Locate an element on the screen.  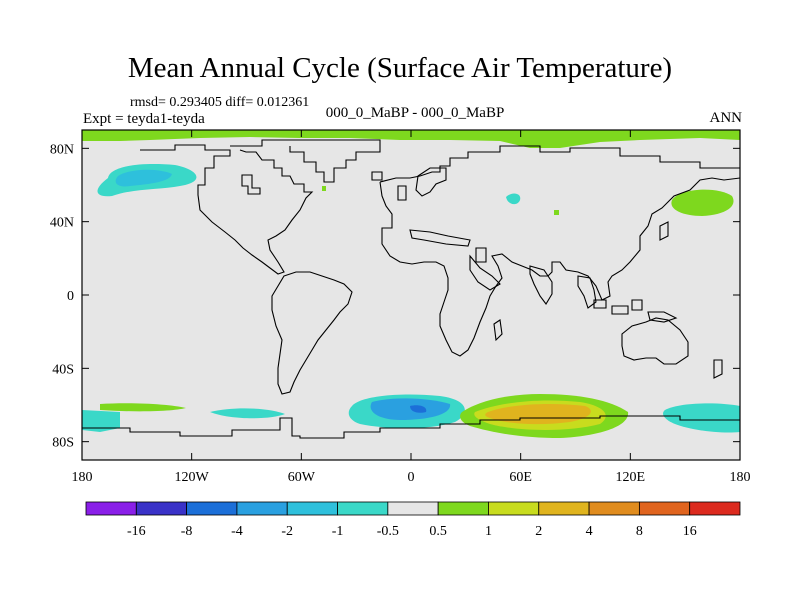
anomaly-south-ross is located at coordinates (701, 418).